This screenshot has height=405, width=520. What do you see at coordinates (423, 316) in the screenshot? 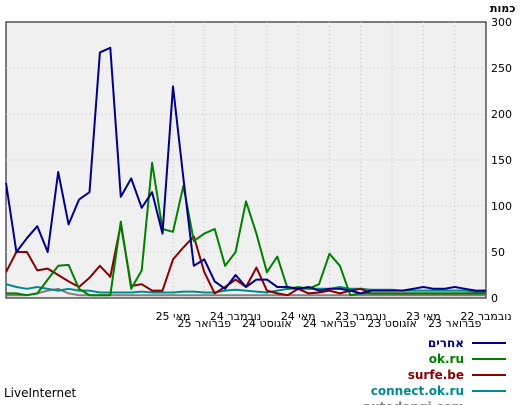
I see `x-tick-label: מאי 23` at bounding box center [423, 316].